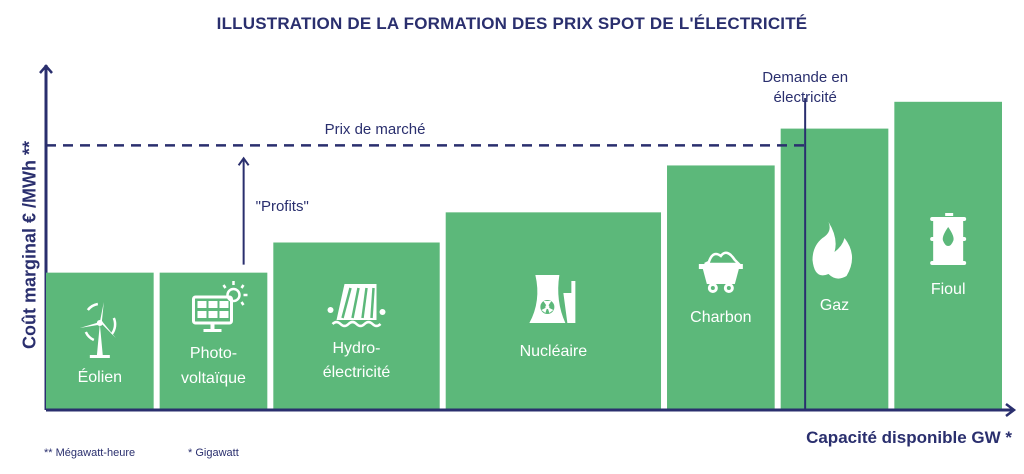 This screenshot has height=474, width=1024. Describe the element at coordinates (552, 299) in the screenshot. I see `nuclear-plant-icon` at that location.